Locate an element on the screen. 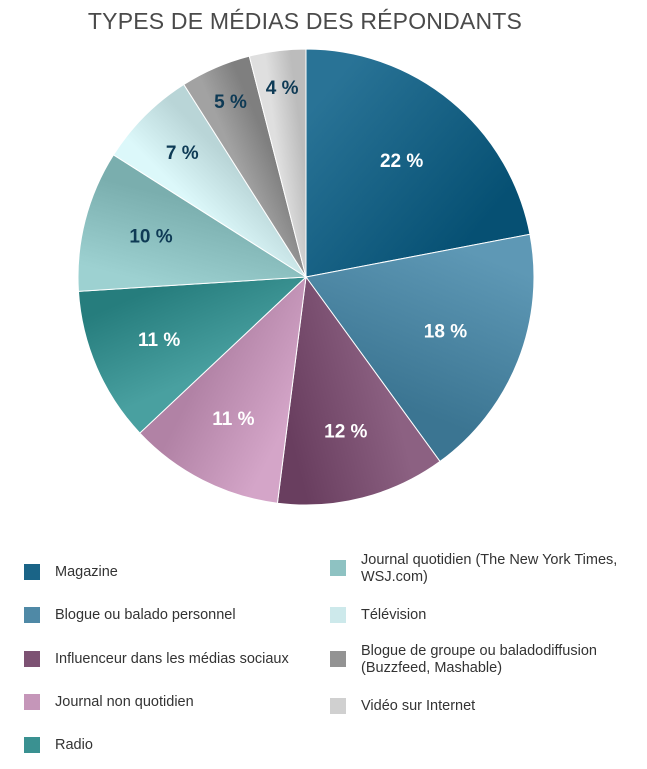  legend-label-1: Magazine is located at coordinates (86, 572).